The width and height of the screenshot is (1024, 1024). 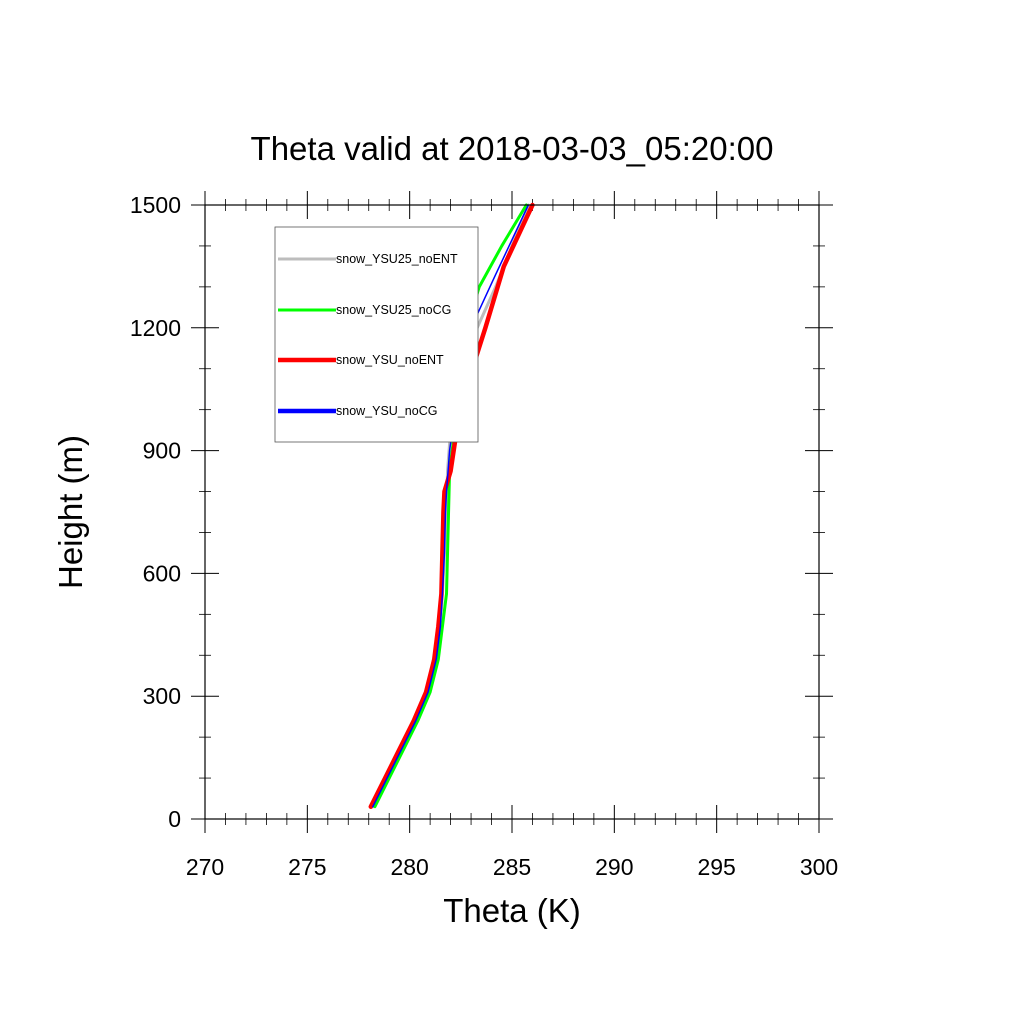 What do you see at coordinates (614, 867) in the screenshot?
I see `x-tick-label: 290` at bounding box center [614, 867].